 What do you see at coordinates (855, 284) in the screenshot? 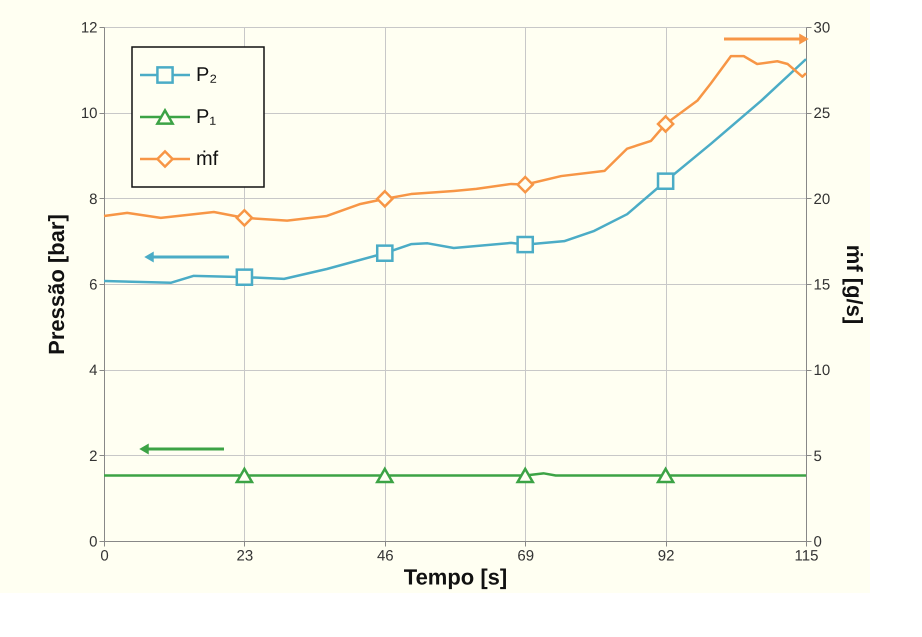
I see `y2-axis-title: ṁf [g/s]` at bounding box center [855, 284].